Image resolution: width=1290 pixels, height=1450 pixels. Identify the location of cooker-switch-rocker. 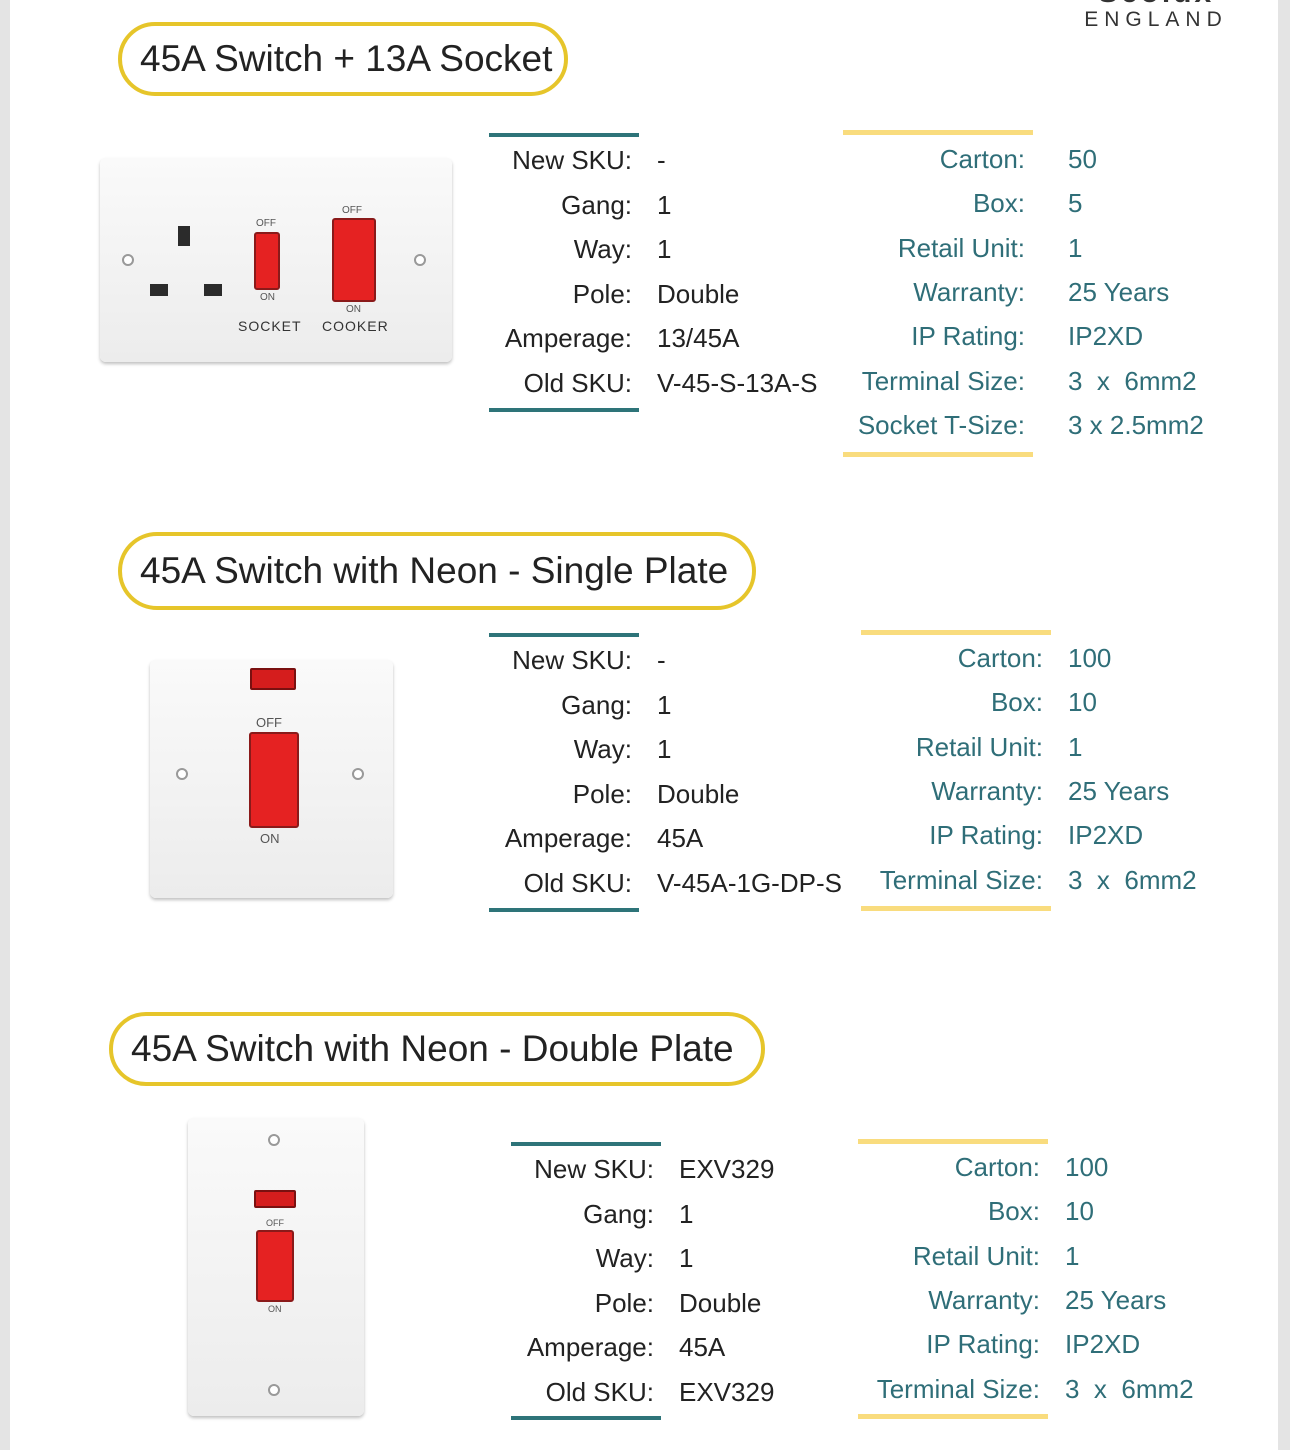
(354, 260).